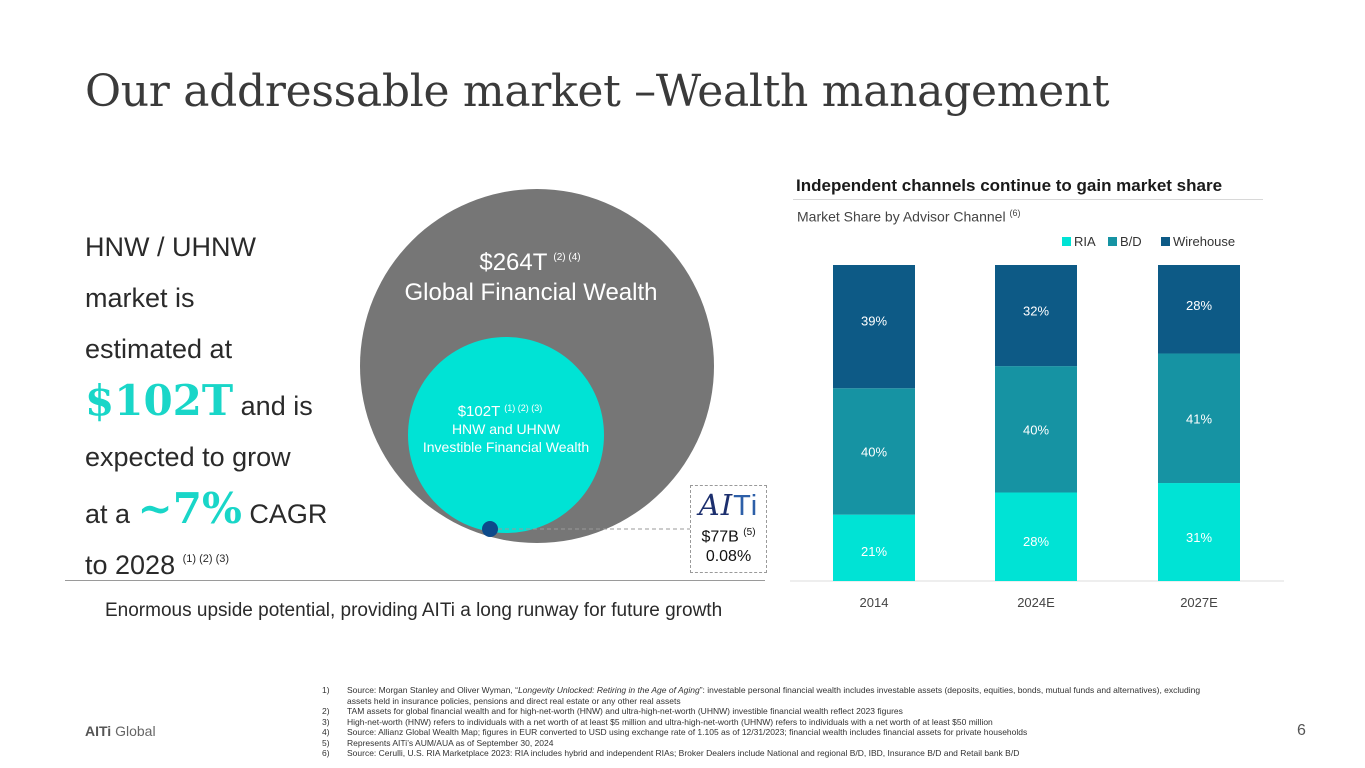  What do you see at coordinates (326, 732) in the screenshot?
I see `footnote-number: 4)` at bounding box center [326, 732].